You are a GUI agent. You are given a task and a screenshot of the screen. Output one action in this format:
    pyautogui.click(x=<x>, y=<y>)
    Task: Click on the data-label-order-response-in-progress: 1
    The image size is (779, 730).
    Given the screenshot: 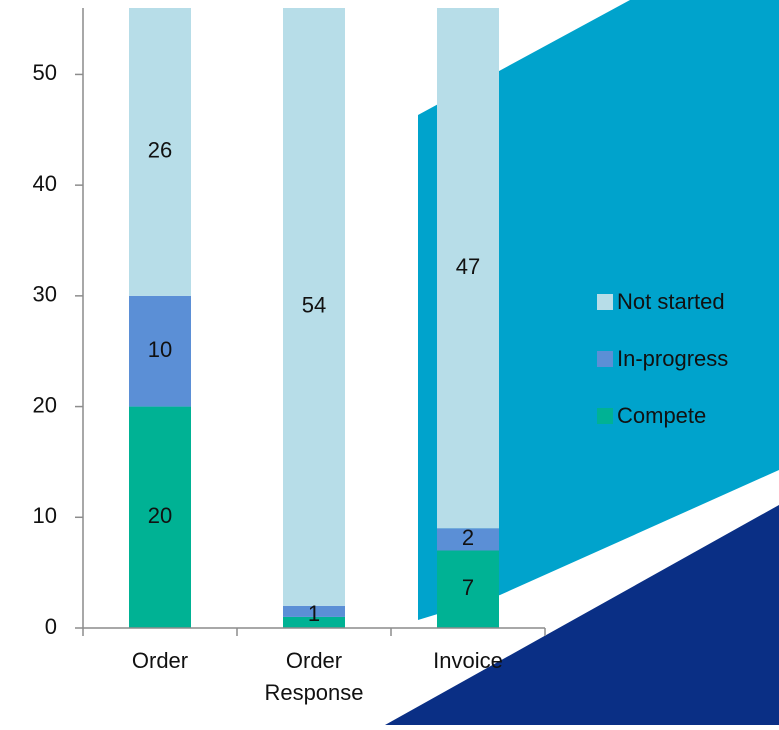 What is the action you would take?
    pyautogui.click(x=314, y=613)
    